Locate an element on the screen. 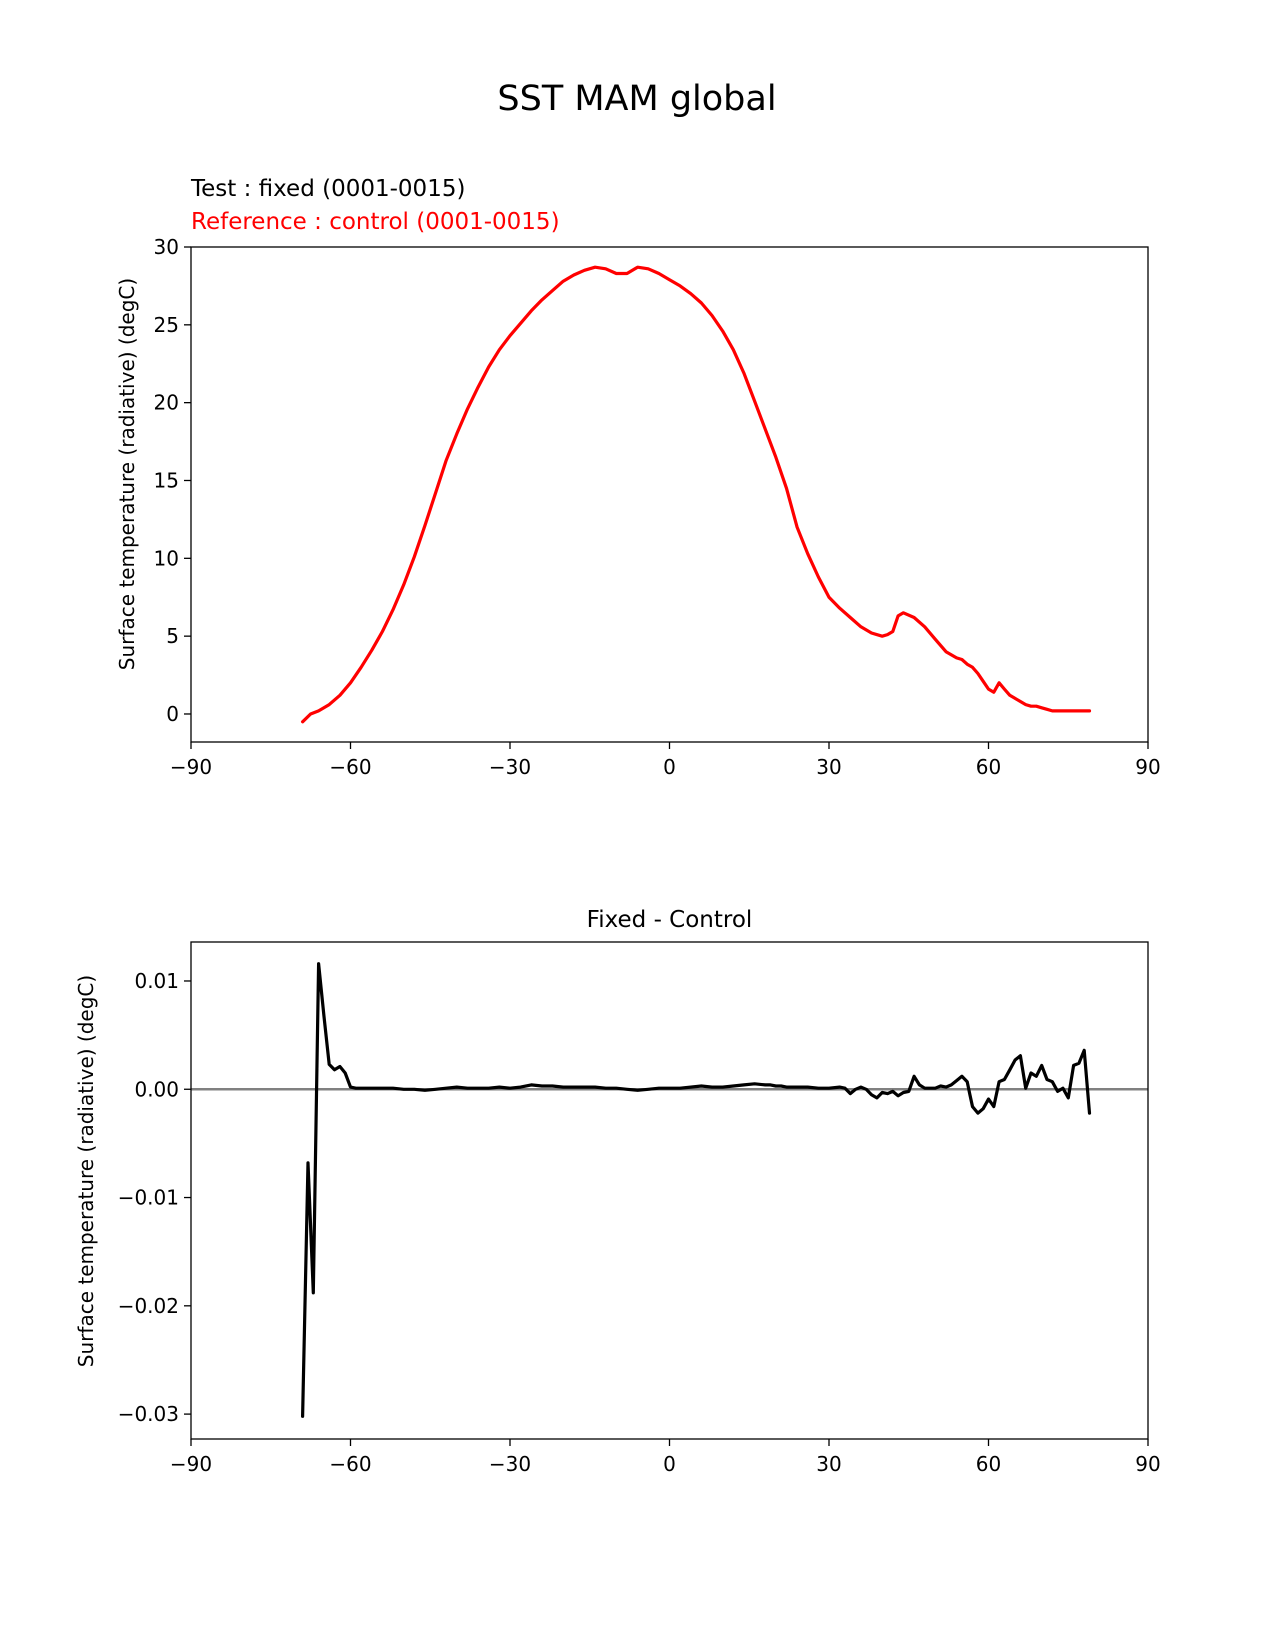  top-ytick-label: 10 is located at coordinates (166, 558).